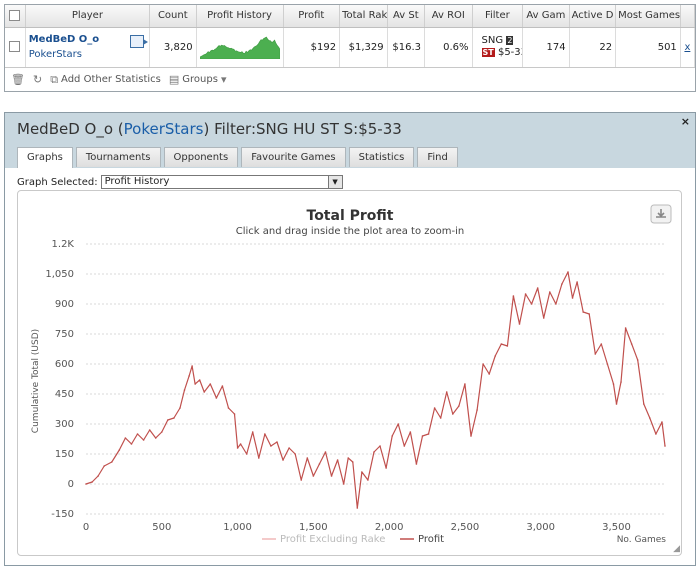 Image resolution: width=700 pixels, height=571 pixels. Describe the element at coordinates (64, 39) in the screenshot. I see `player-name-link: MedBeD O_o` at that location.